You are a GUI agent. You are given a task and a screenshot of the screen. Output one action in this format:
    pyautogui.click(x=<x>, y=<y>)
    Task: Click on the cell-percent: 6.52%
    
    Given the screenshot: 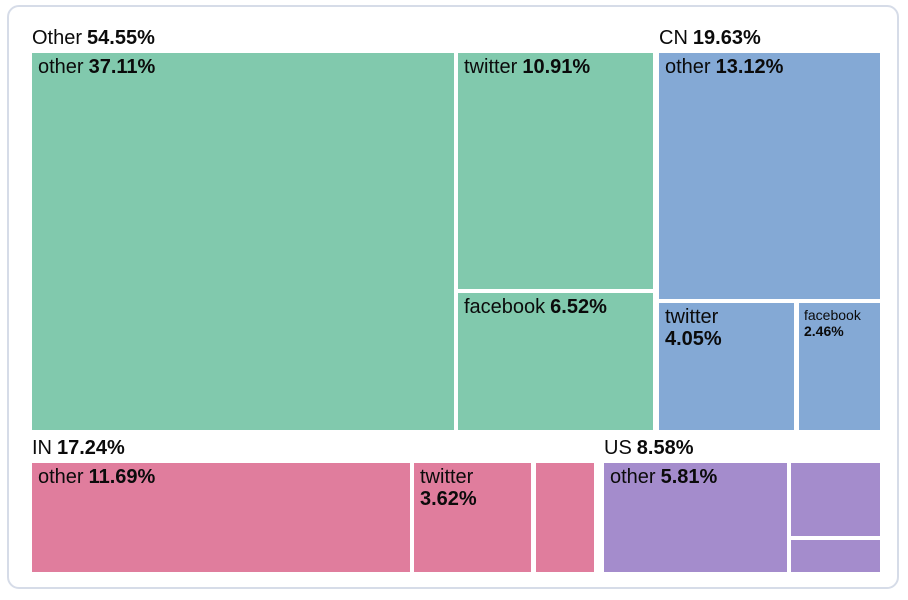 What is the action you would take?
    pyautogui.click(x=578, y=307)
    